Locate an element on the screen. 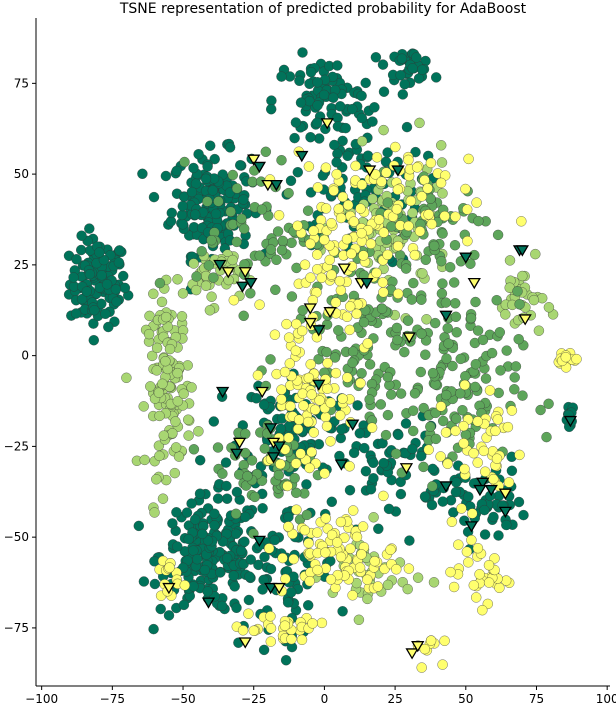  x-tick-label: 100 is located at coordinates (606, 698).